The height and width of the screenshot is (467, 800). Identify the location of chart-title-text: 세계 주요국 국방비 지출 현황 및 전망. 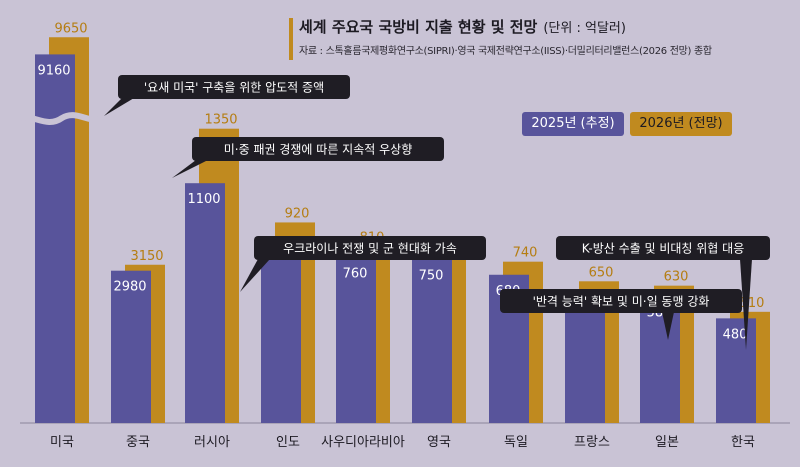
(418, 27).